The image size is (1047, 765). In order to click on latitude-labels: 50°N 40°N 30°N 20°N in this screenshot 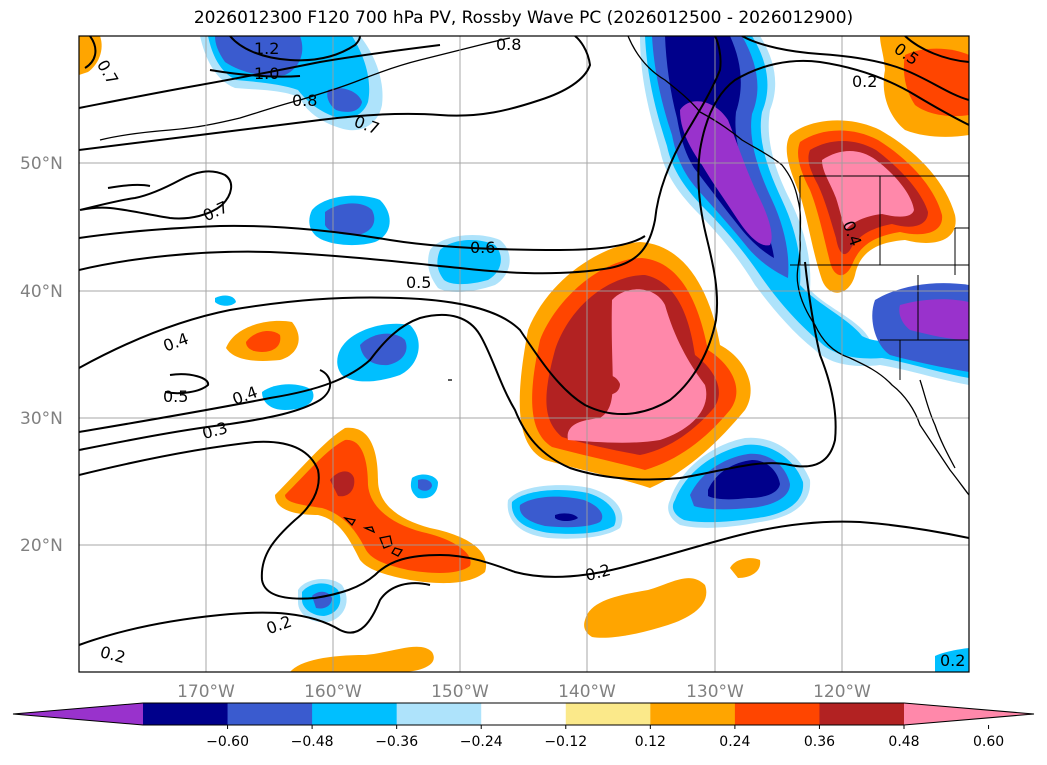, I will do `click(41, 355)`.